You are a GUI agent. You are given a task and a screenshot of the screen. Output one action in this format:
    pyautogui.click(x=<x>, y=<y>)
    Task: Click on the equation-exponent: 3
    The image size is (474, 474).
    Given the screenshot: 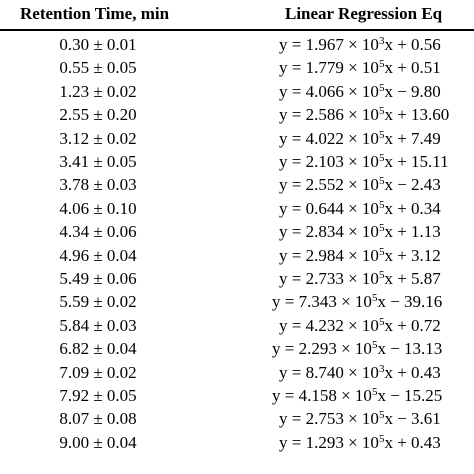 What is the action you would take?
    pyautogui.click(x=381, y=41)
    